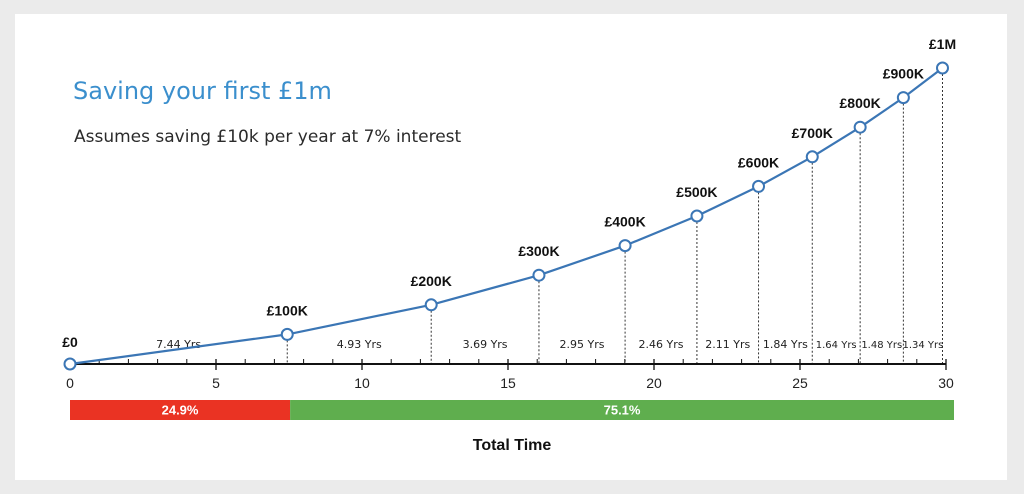 The width and height of the screenshot is (1024, 494). I want to click on data-point-label: £100K, so click(287, 310).